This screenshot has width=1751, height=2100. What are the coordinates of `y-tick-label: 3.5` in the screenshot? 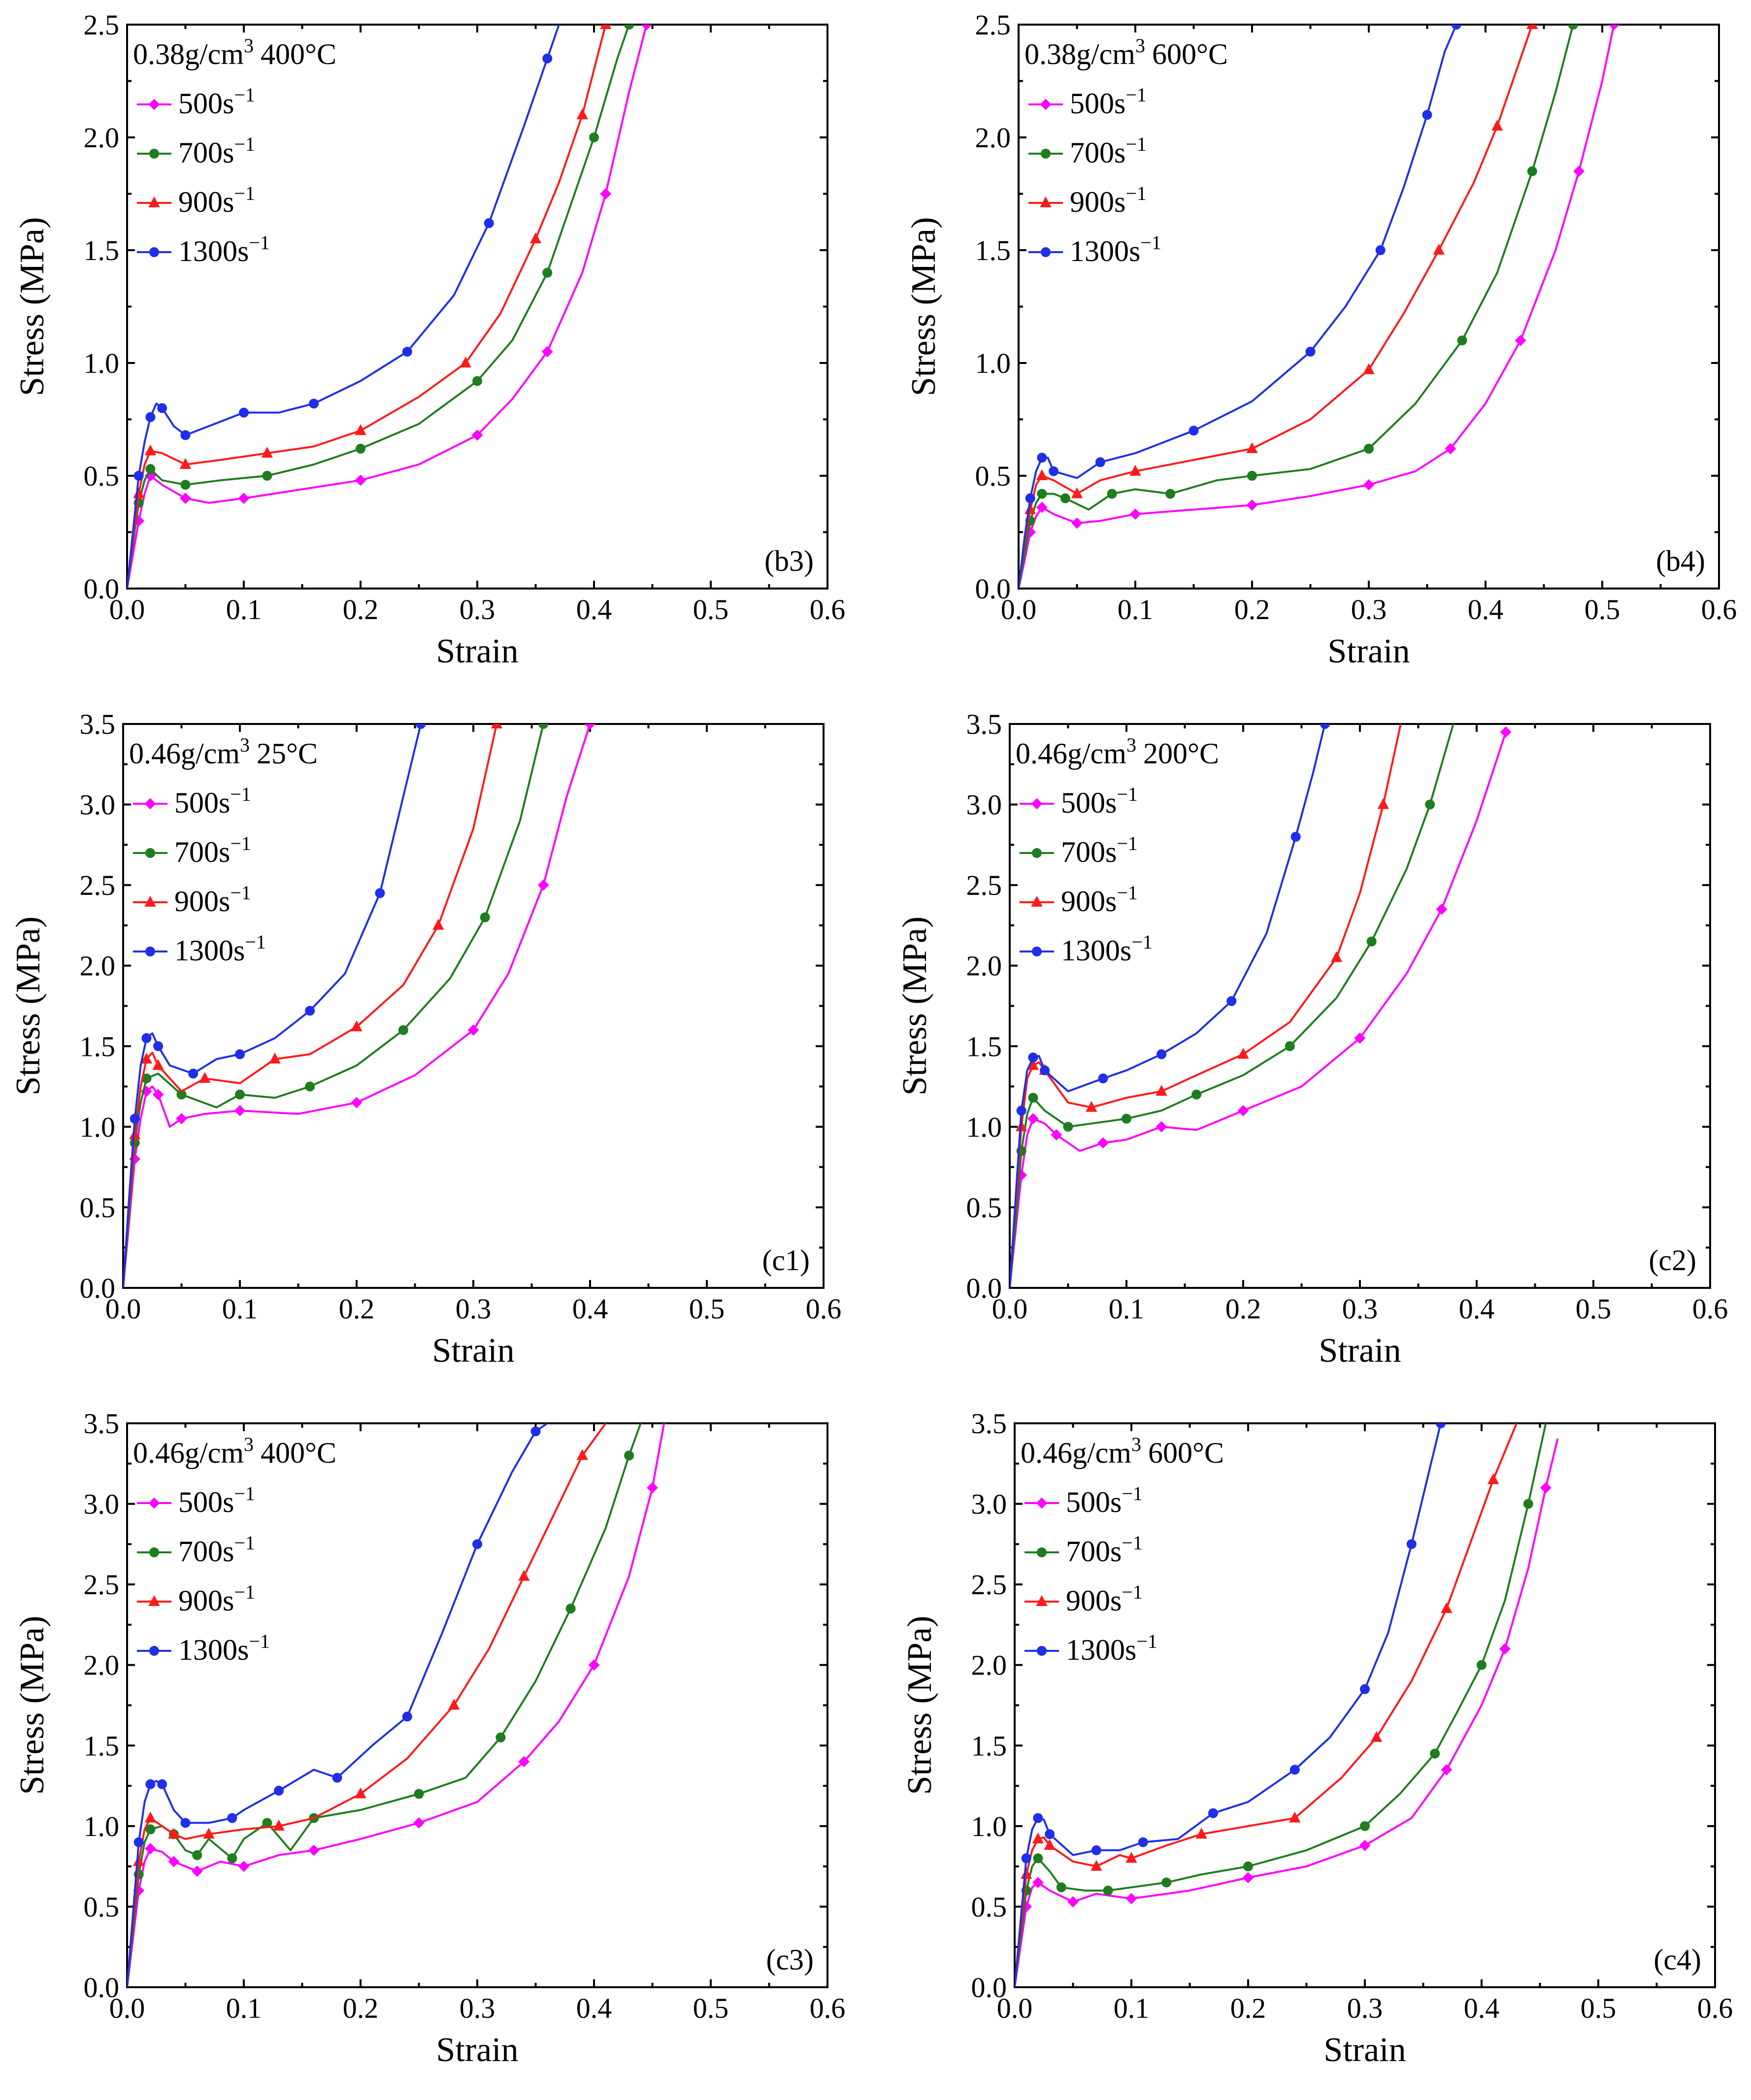 It's located at (984, 724).